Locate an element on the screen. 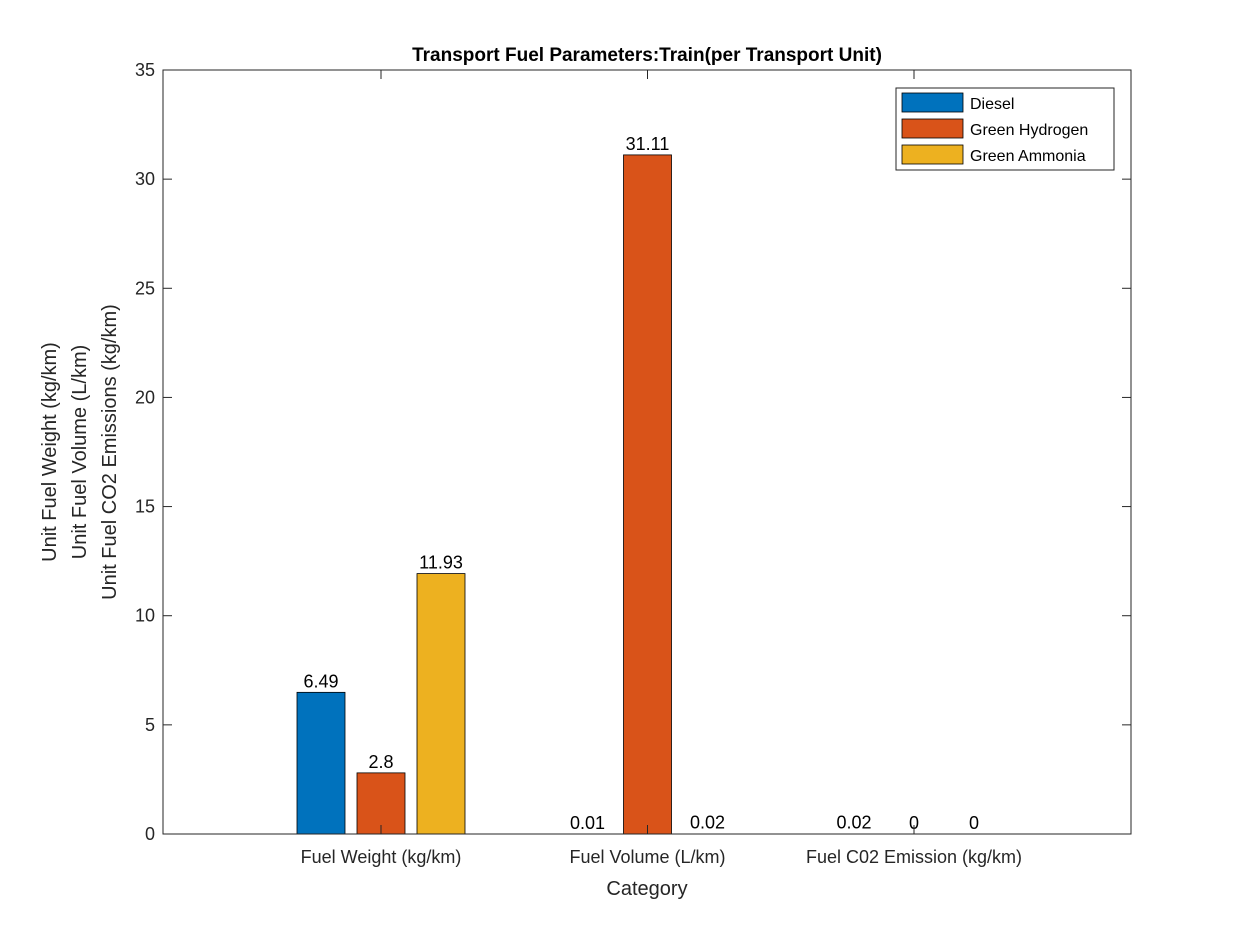 The height and width of the screenshot is (938, 1250). data-label-green-ammonia-fuel-weight-kg-km: 11.93 is located at coordinates (441, 563).